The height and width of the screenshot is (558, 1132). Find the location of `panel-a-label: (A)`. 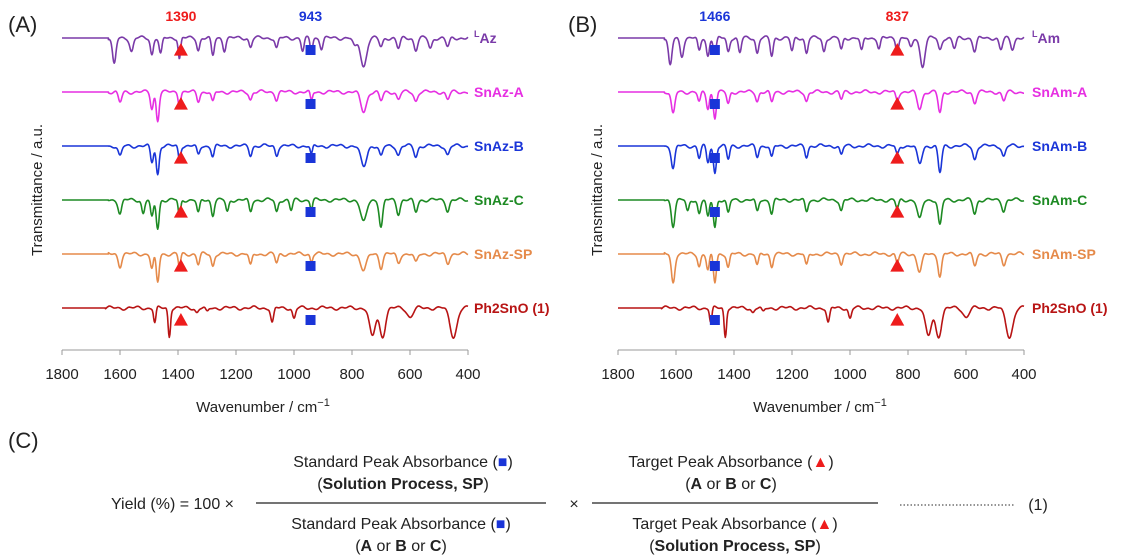

panel-a-label: (A) is located at coordinates (22, 24).